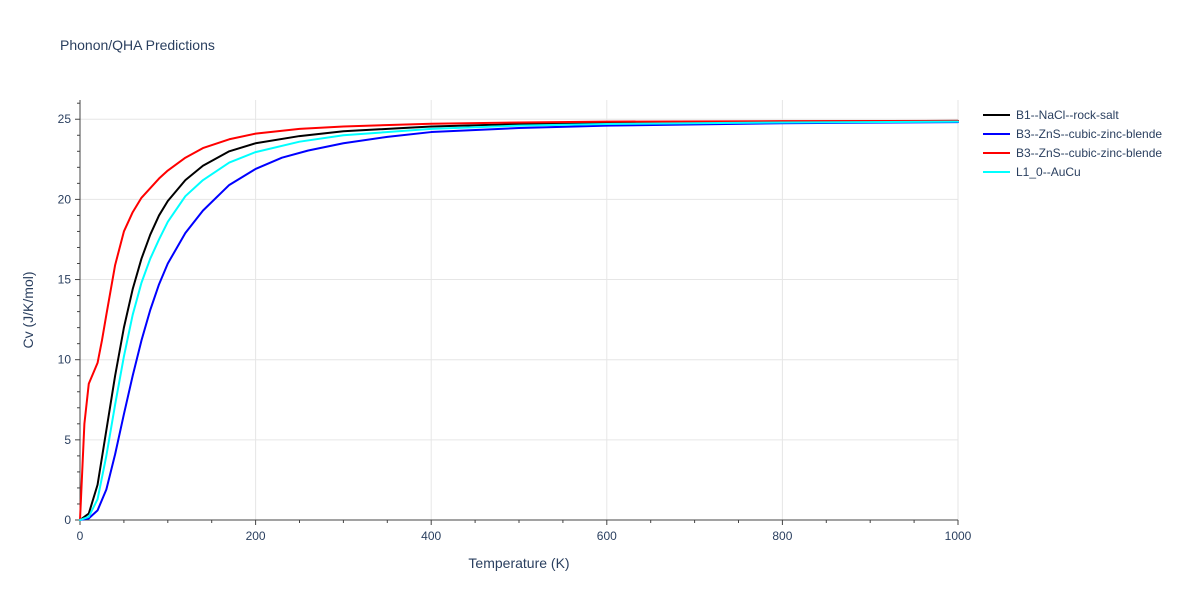  I want to click on x-tick-label: 600, so click(607, 536).